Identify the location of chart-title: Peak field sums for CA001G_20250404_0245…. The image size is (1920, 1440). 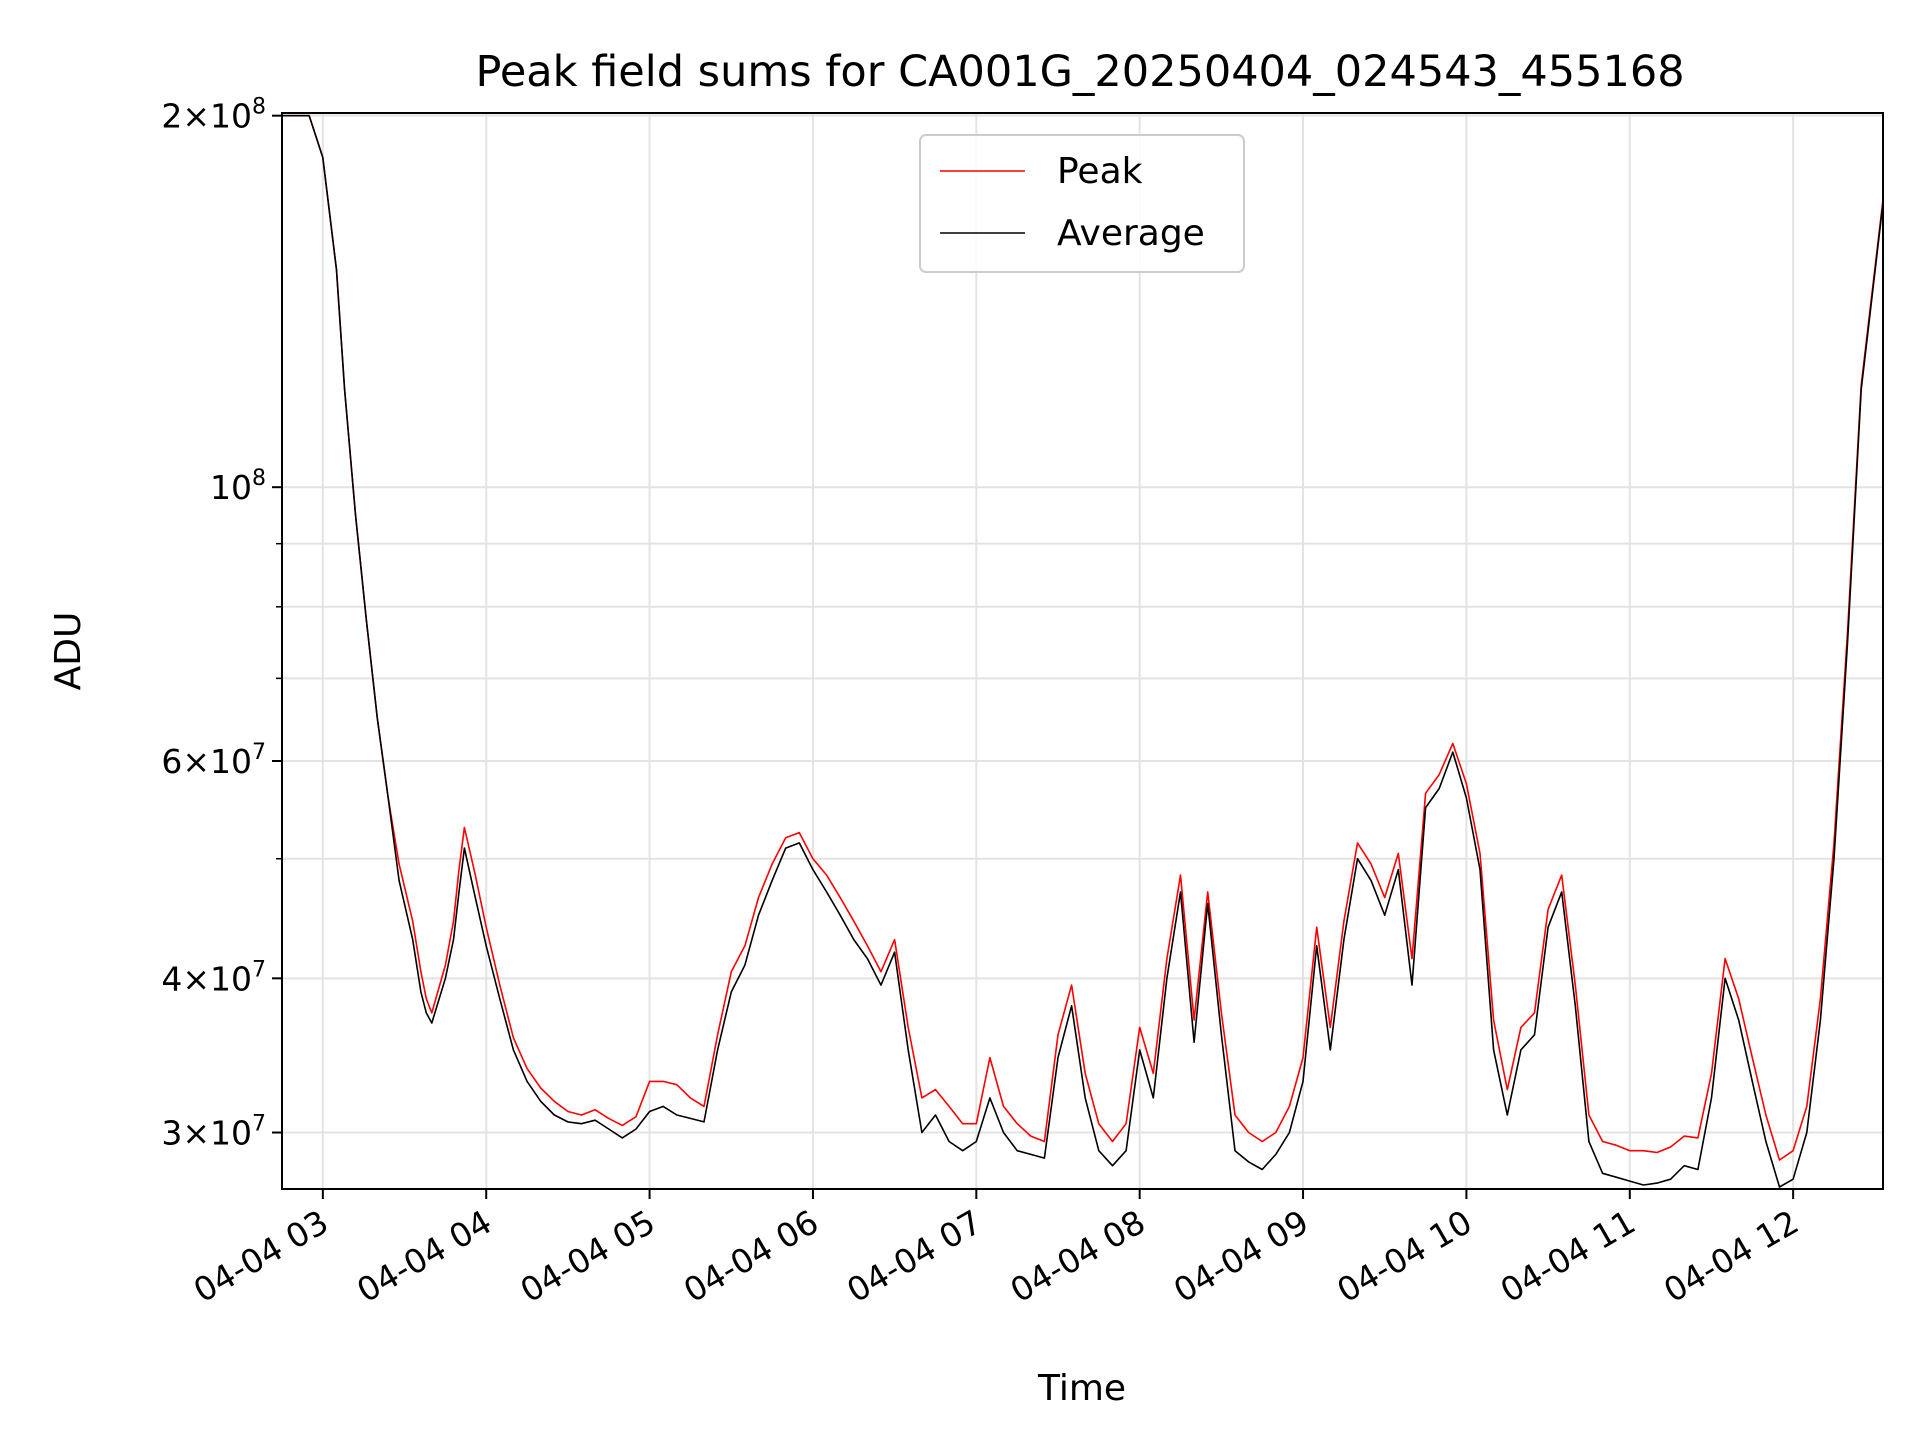
(1079, 72).